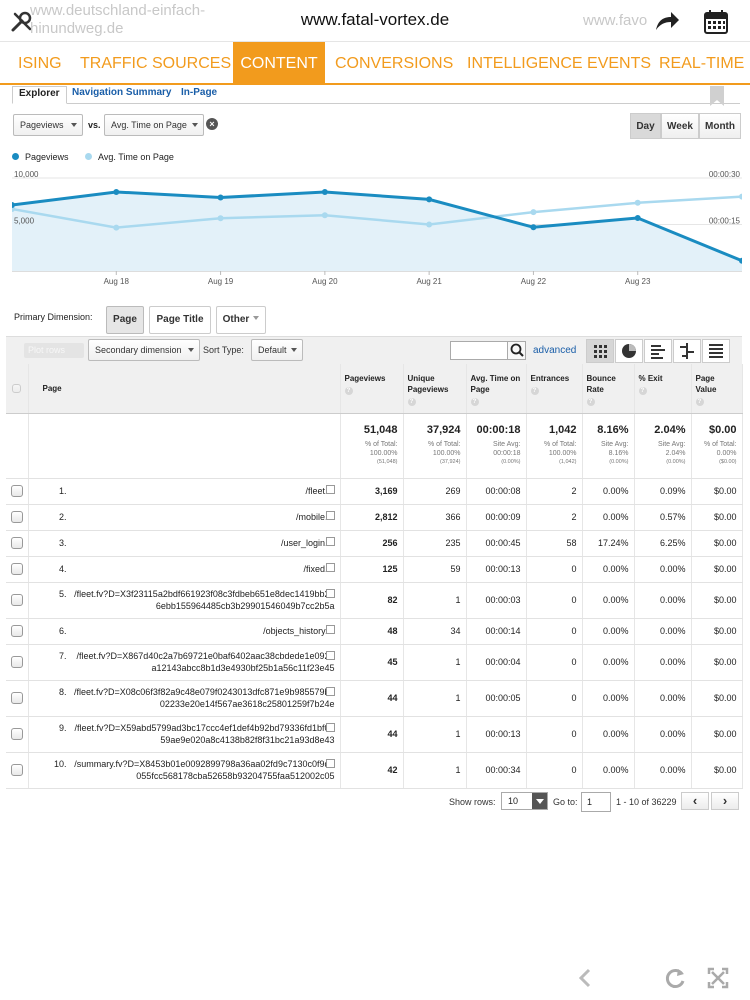 Image resolution: width=750 pixels, height=1000 pixels. I want to click on secondary-metric-select: Avg. Time on Page, so click(154, 125).